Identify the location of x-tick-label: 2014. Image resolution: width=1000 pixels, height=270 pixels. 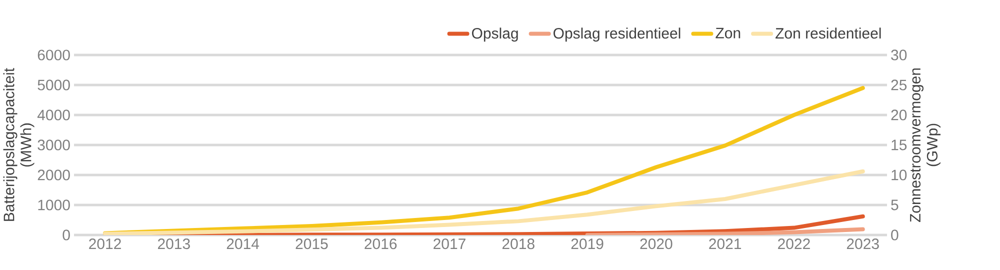
(243, 244).